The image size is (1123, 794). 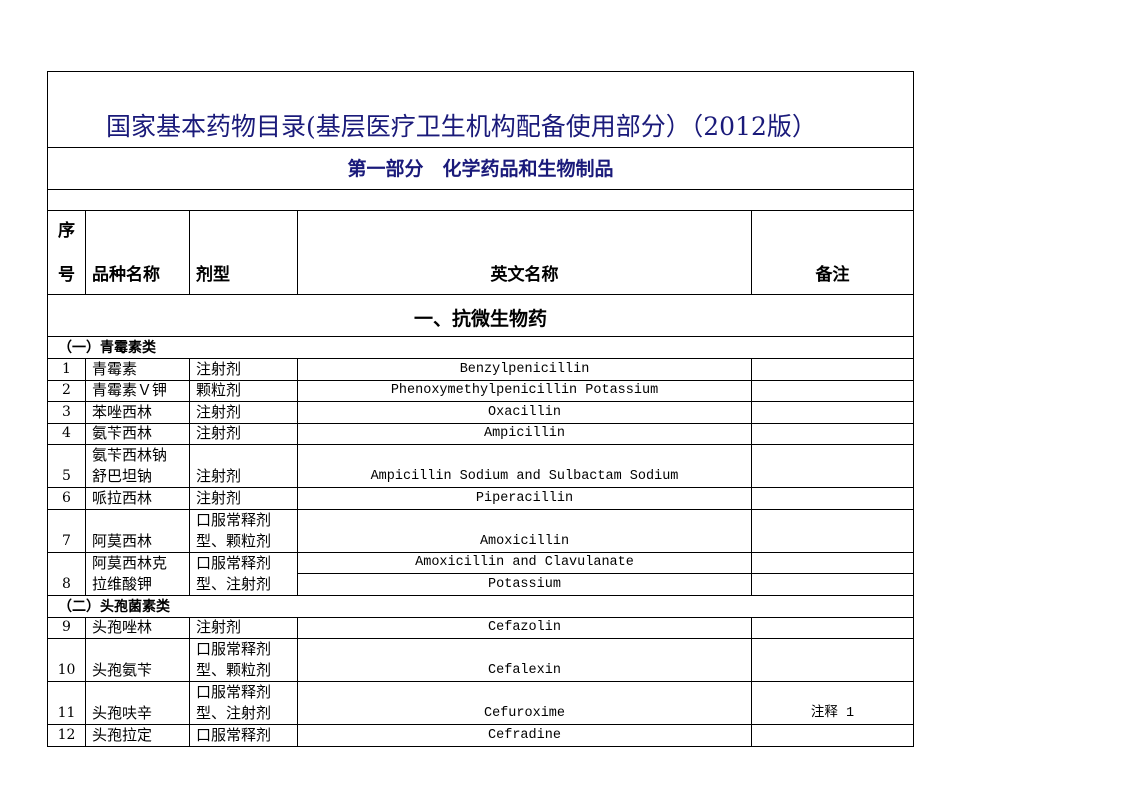 I want to click on table-cell: 头孢拉定, so click(x=137, y=735).